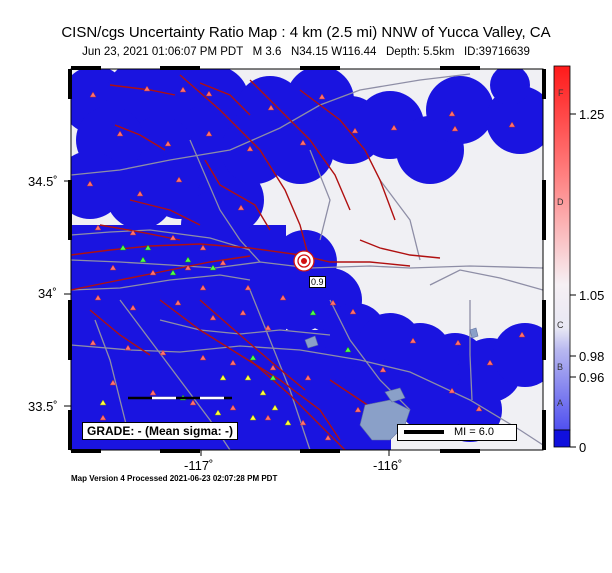 The width and height of the screenshot is (612, 573). I want to click on y-label-34-5: 34.5˚, so click(43, 181).